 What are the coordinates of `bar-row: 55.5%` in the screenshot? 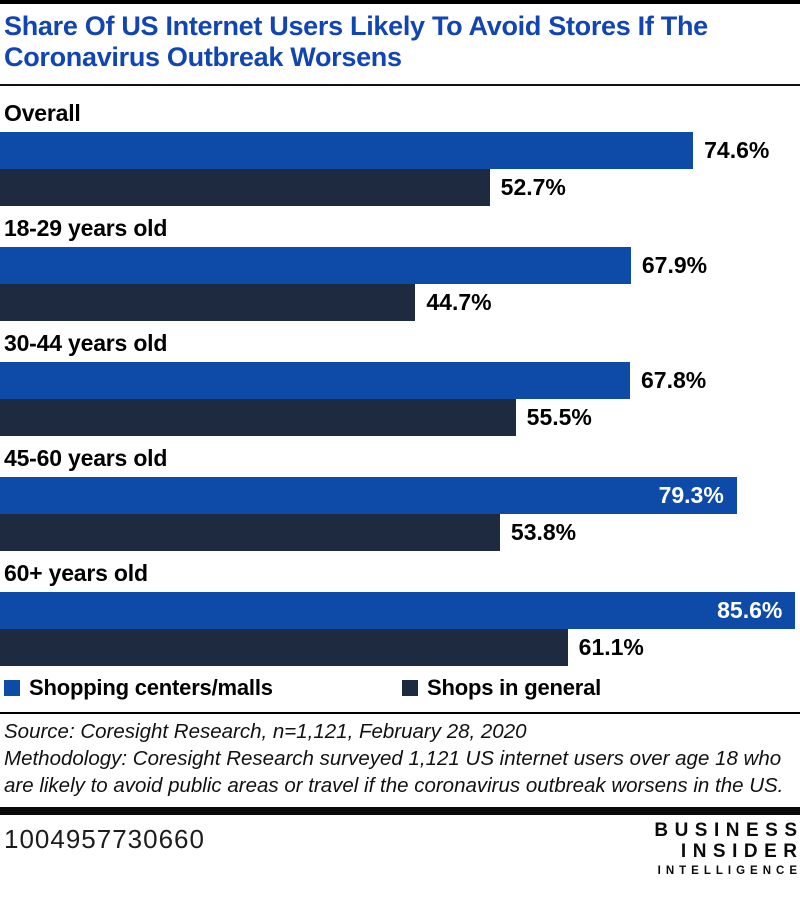 It's located at (400, 417).